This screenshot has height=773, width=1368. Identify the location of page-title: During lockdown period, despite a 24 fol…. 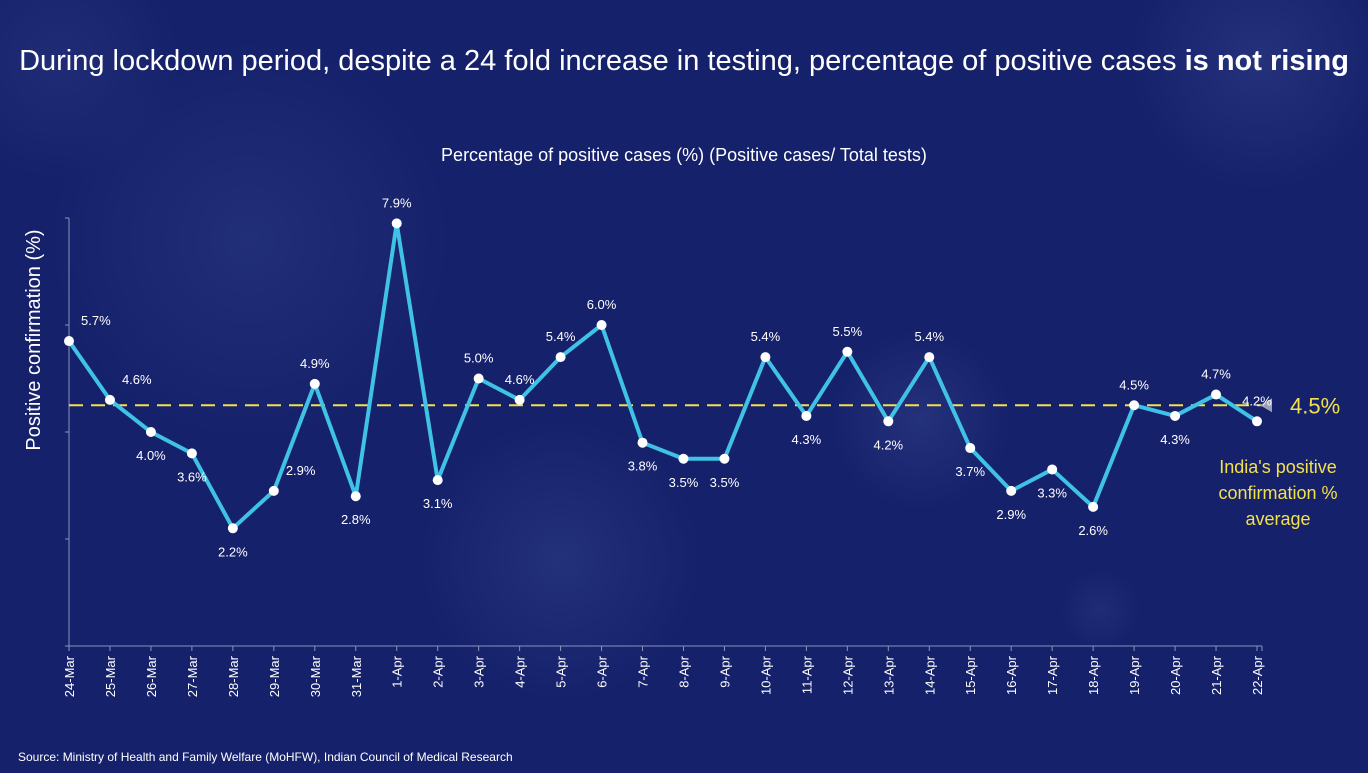
(684, 61).